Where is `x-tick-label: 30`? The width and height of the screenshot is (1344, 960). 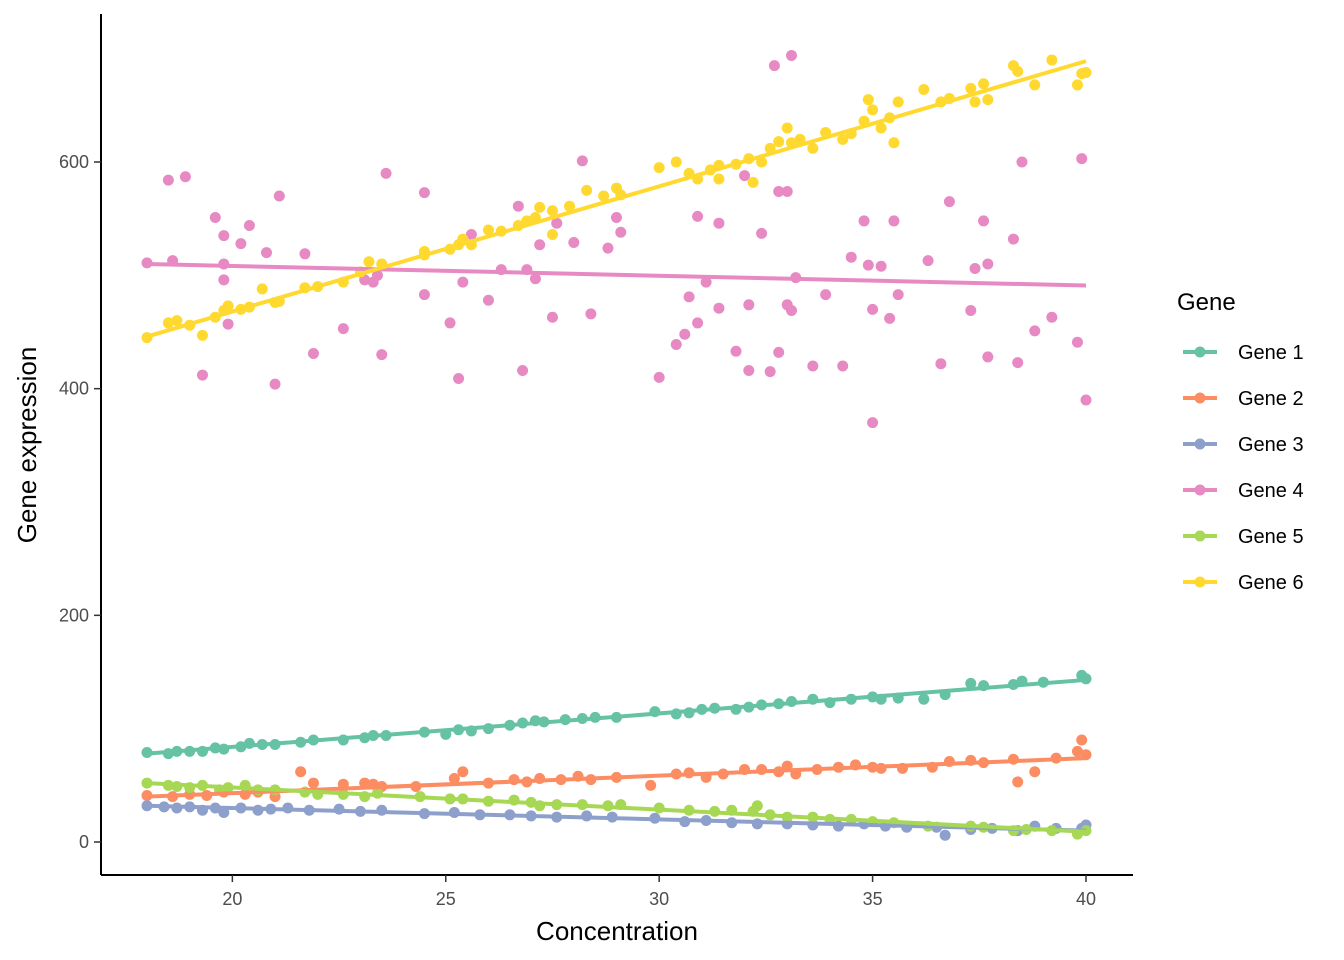
x-tick-label: 30 is located at coordinates (659, 899).